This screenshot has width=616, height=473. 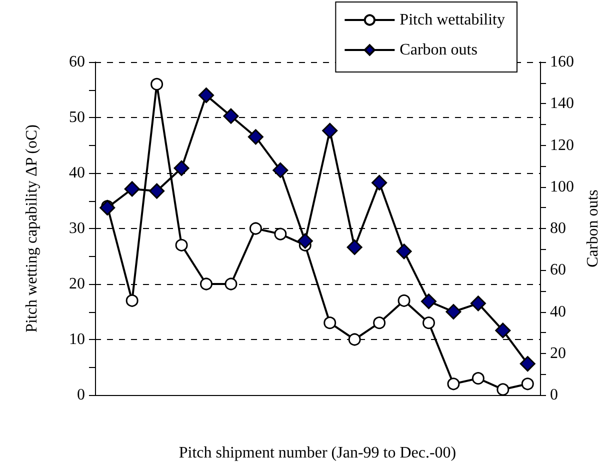 I want to click on y-axis-title: Pitch wetting capability ΔP (oC), so click(x=32, y=228).